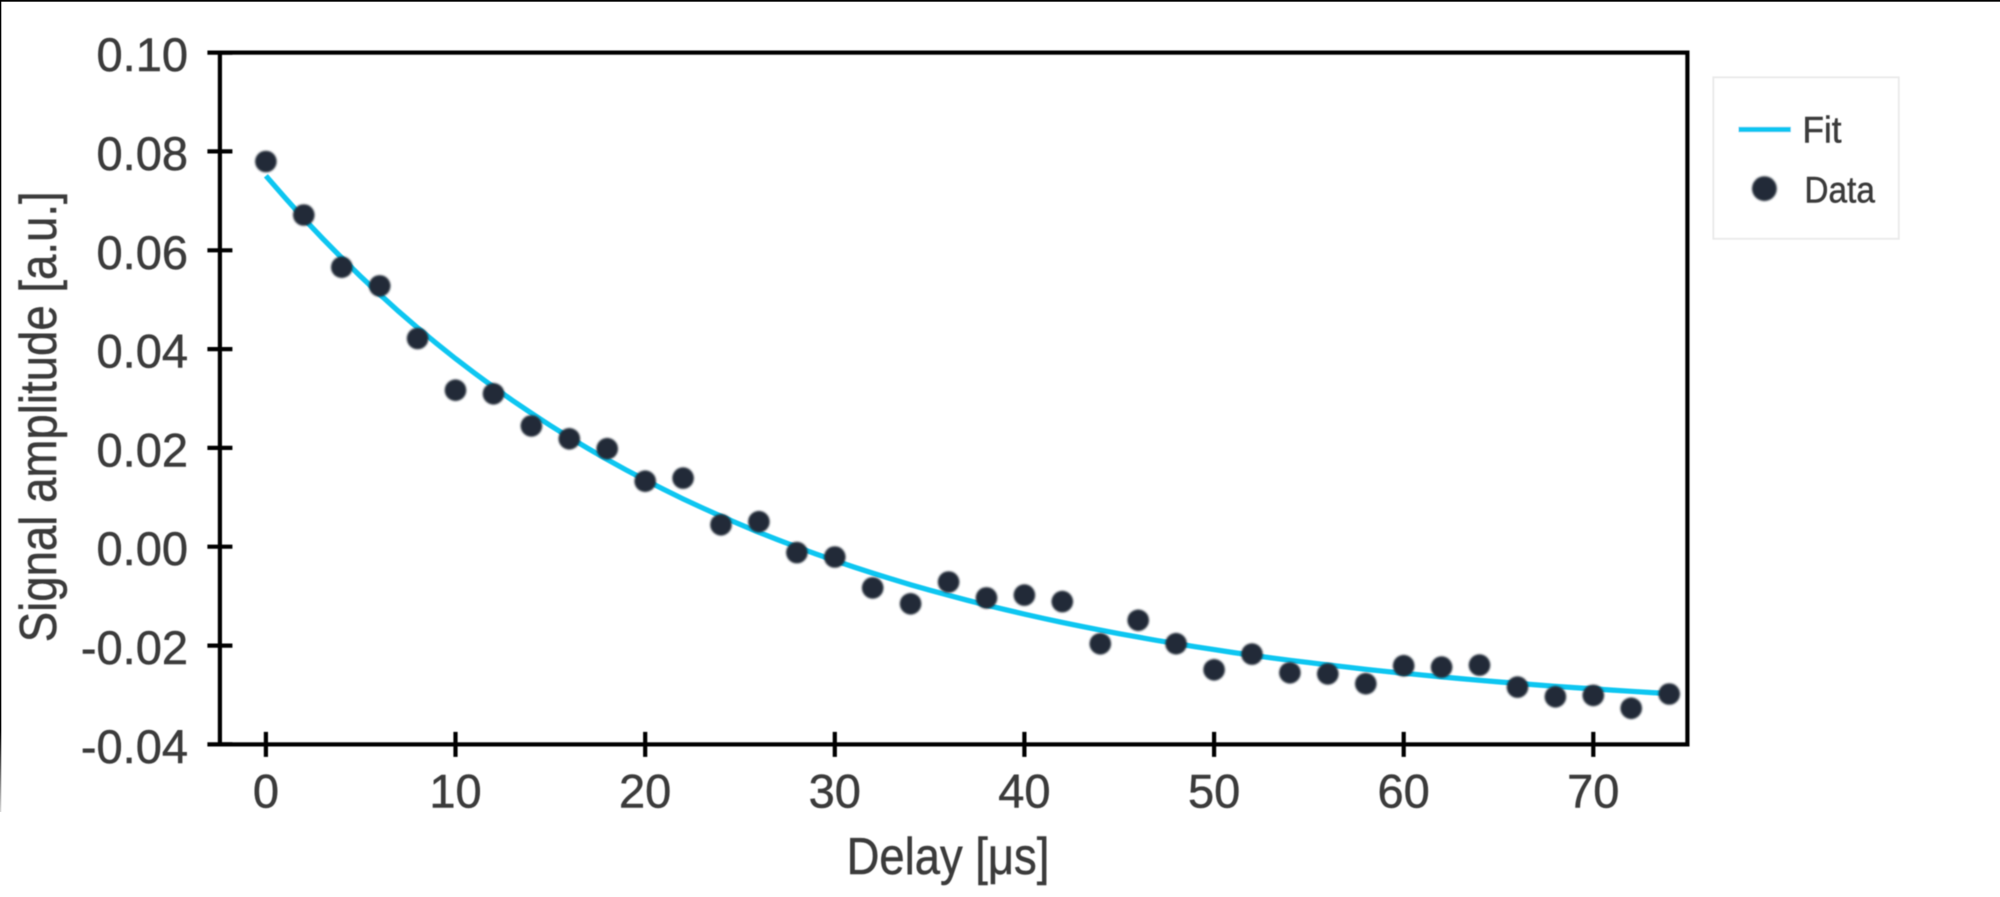 The width and height of the screenshot is (2000, 897). Describe the element at coordinates (38, 416) in the screenshot. I see `svg-text: Signal amplitude [a.u.]` at that location.